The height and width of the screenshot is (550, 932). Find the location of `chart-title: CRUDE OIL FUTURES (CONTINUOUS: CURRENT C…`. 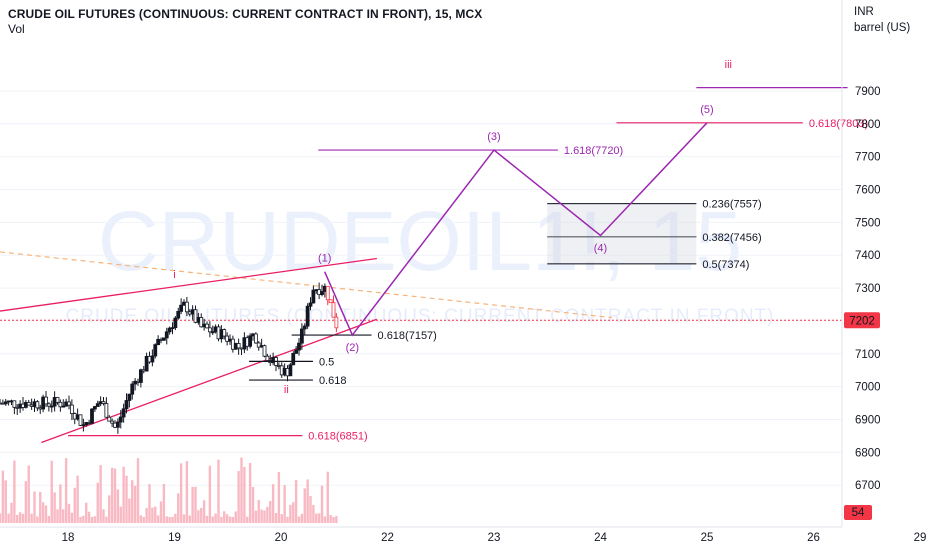

chart-title: CRUDE OIL FUTURES (CONTINUOUS: CURRENT C… is located at coordinates (245, 14).